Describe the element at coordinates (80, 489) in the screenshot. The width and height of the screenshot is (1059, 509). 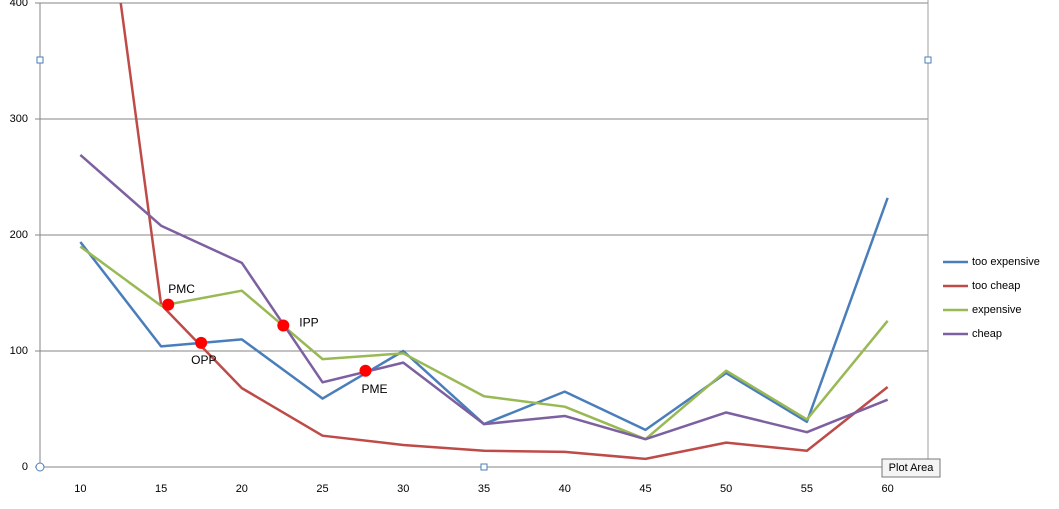
I see `x-tick-label: 10` at that location.